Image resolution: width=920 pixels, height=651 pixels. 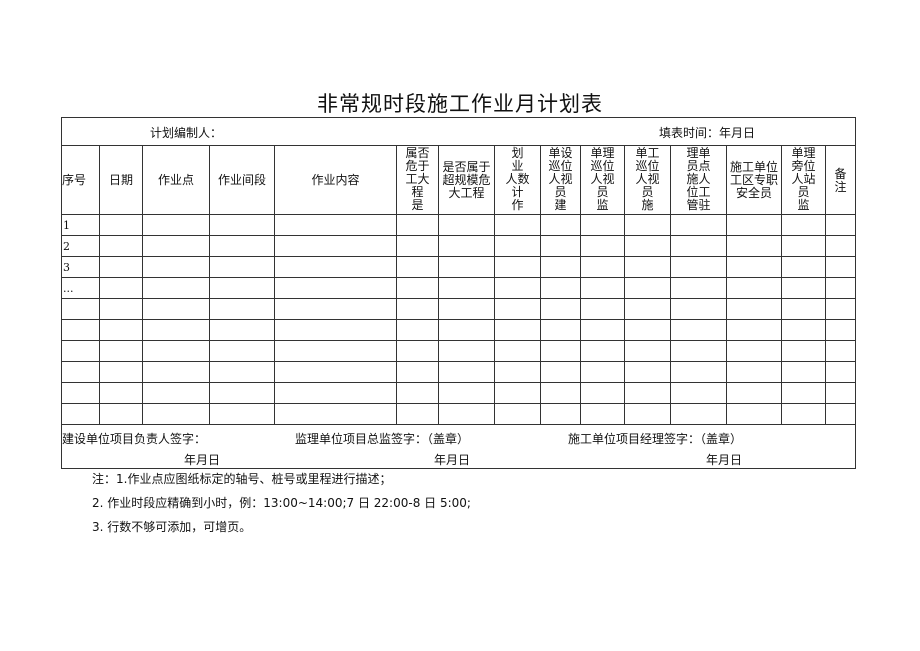 I want to click on row-number: 3, so click(x=80, y=267).